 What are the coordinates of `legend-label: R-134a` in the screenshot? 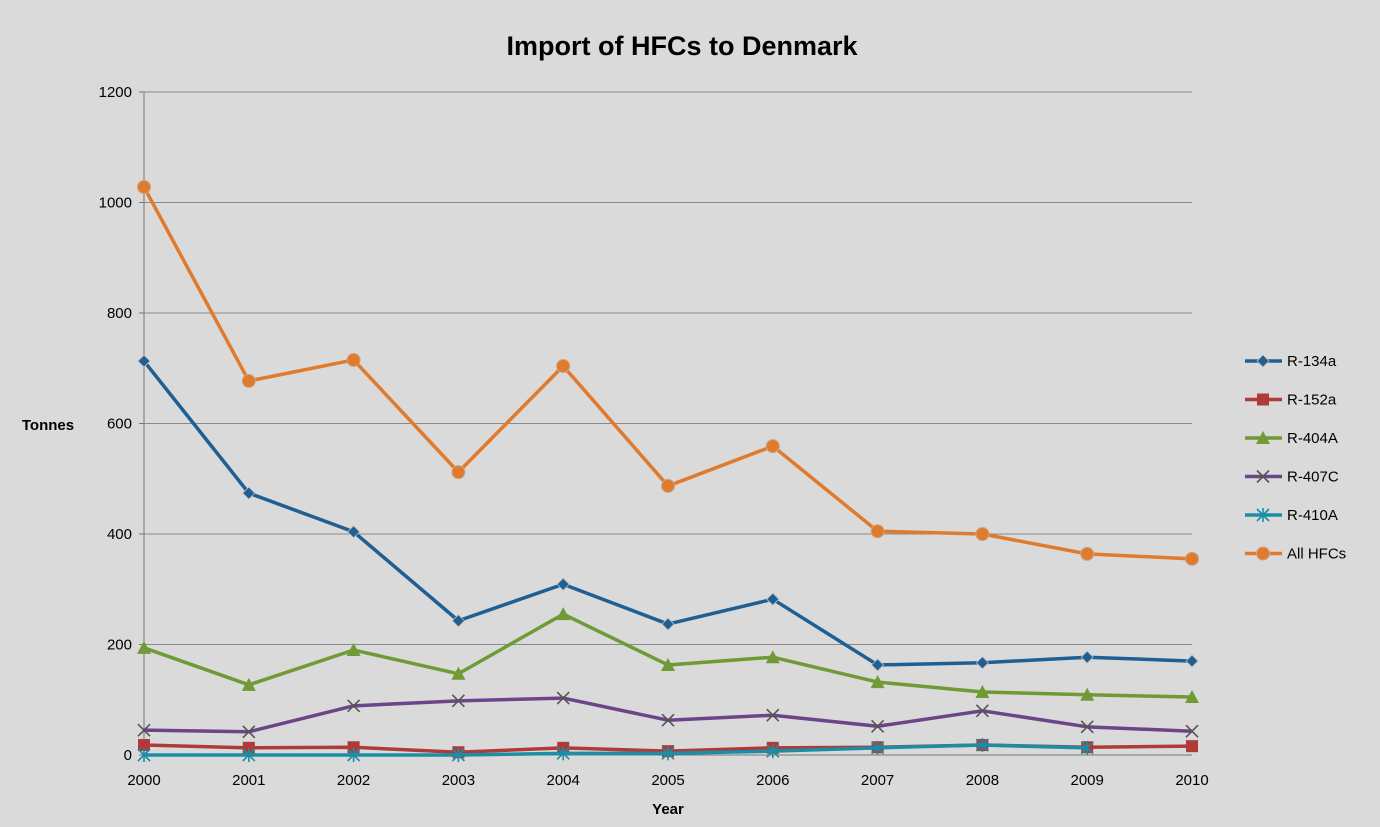 It's located at (1312, 361).